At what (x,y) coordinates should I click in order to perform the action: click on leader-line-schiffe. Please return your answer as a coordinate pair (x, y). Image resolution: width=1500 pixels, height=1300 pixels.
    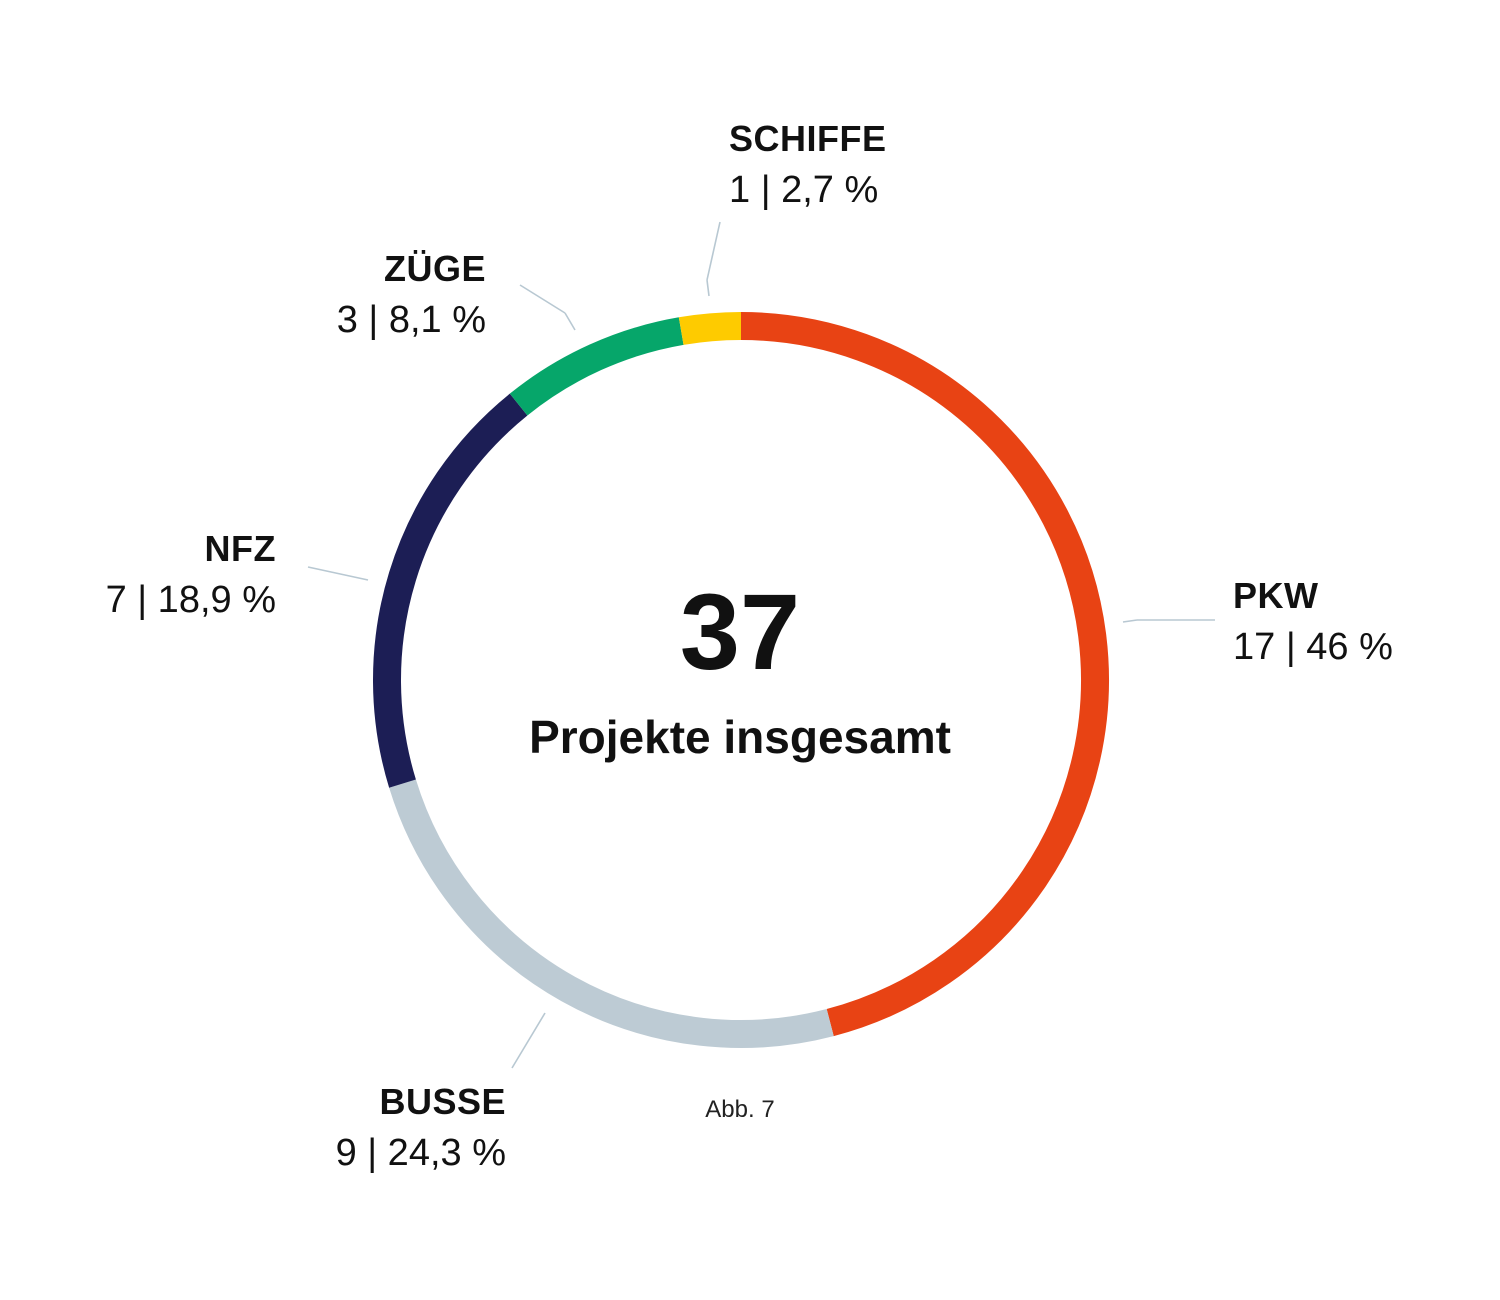
    Looking at the image, I should click on (713, 251).